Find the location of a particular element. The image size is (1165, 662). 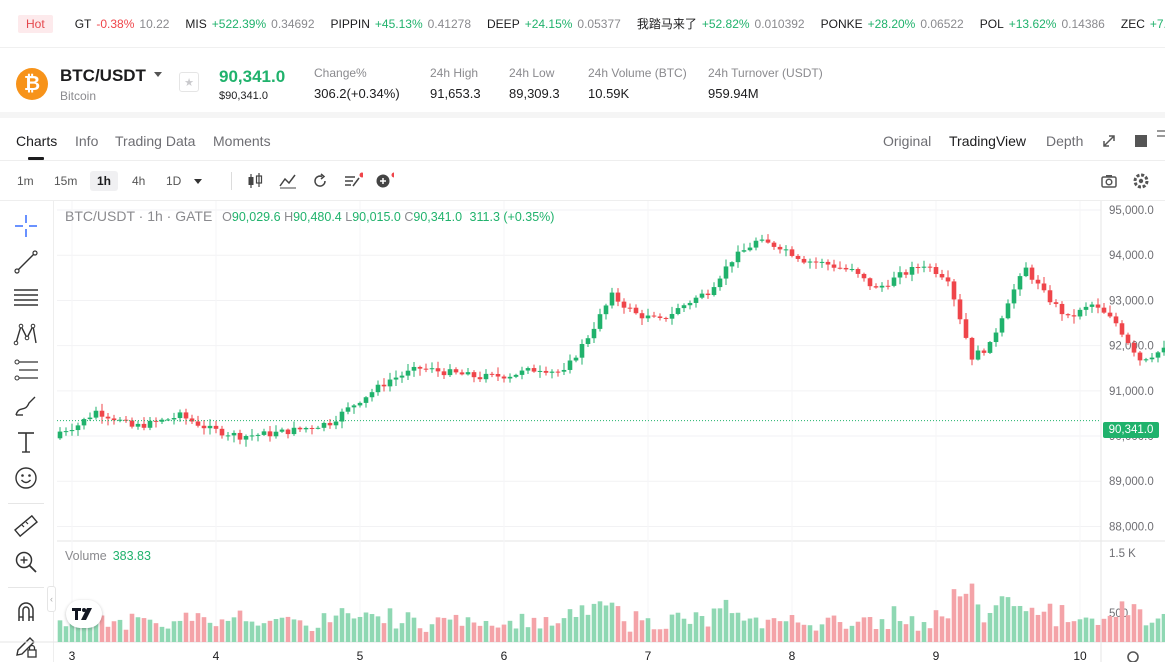

ticker-item: PIPPIN +45.13% 0.41278 is located at coordinates (401, 23).